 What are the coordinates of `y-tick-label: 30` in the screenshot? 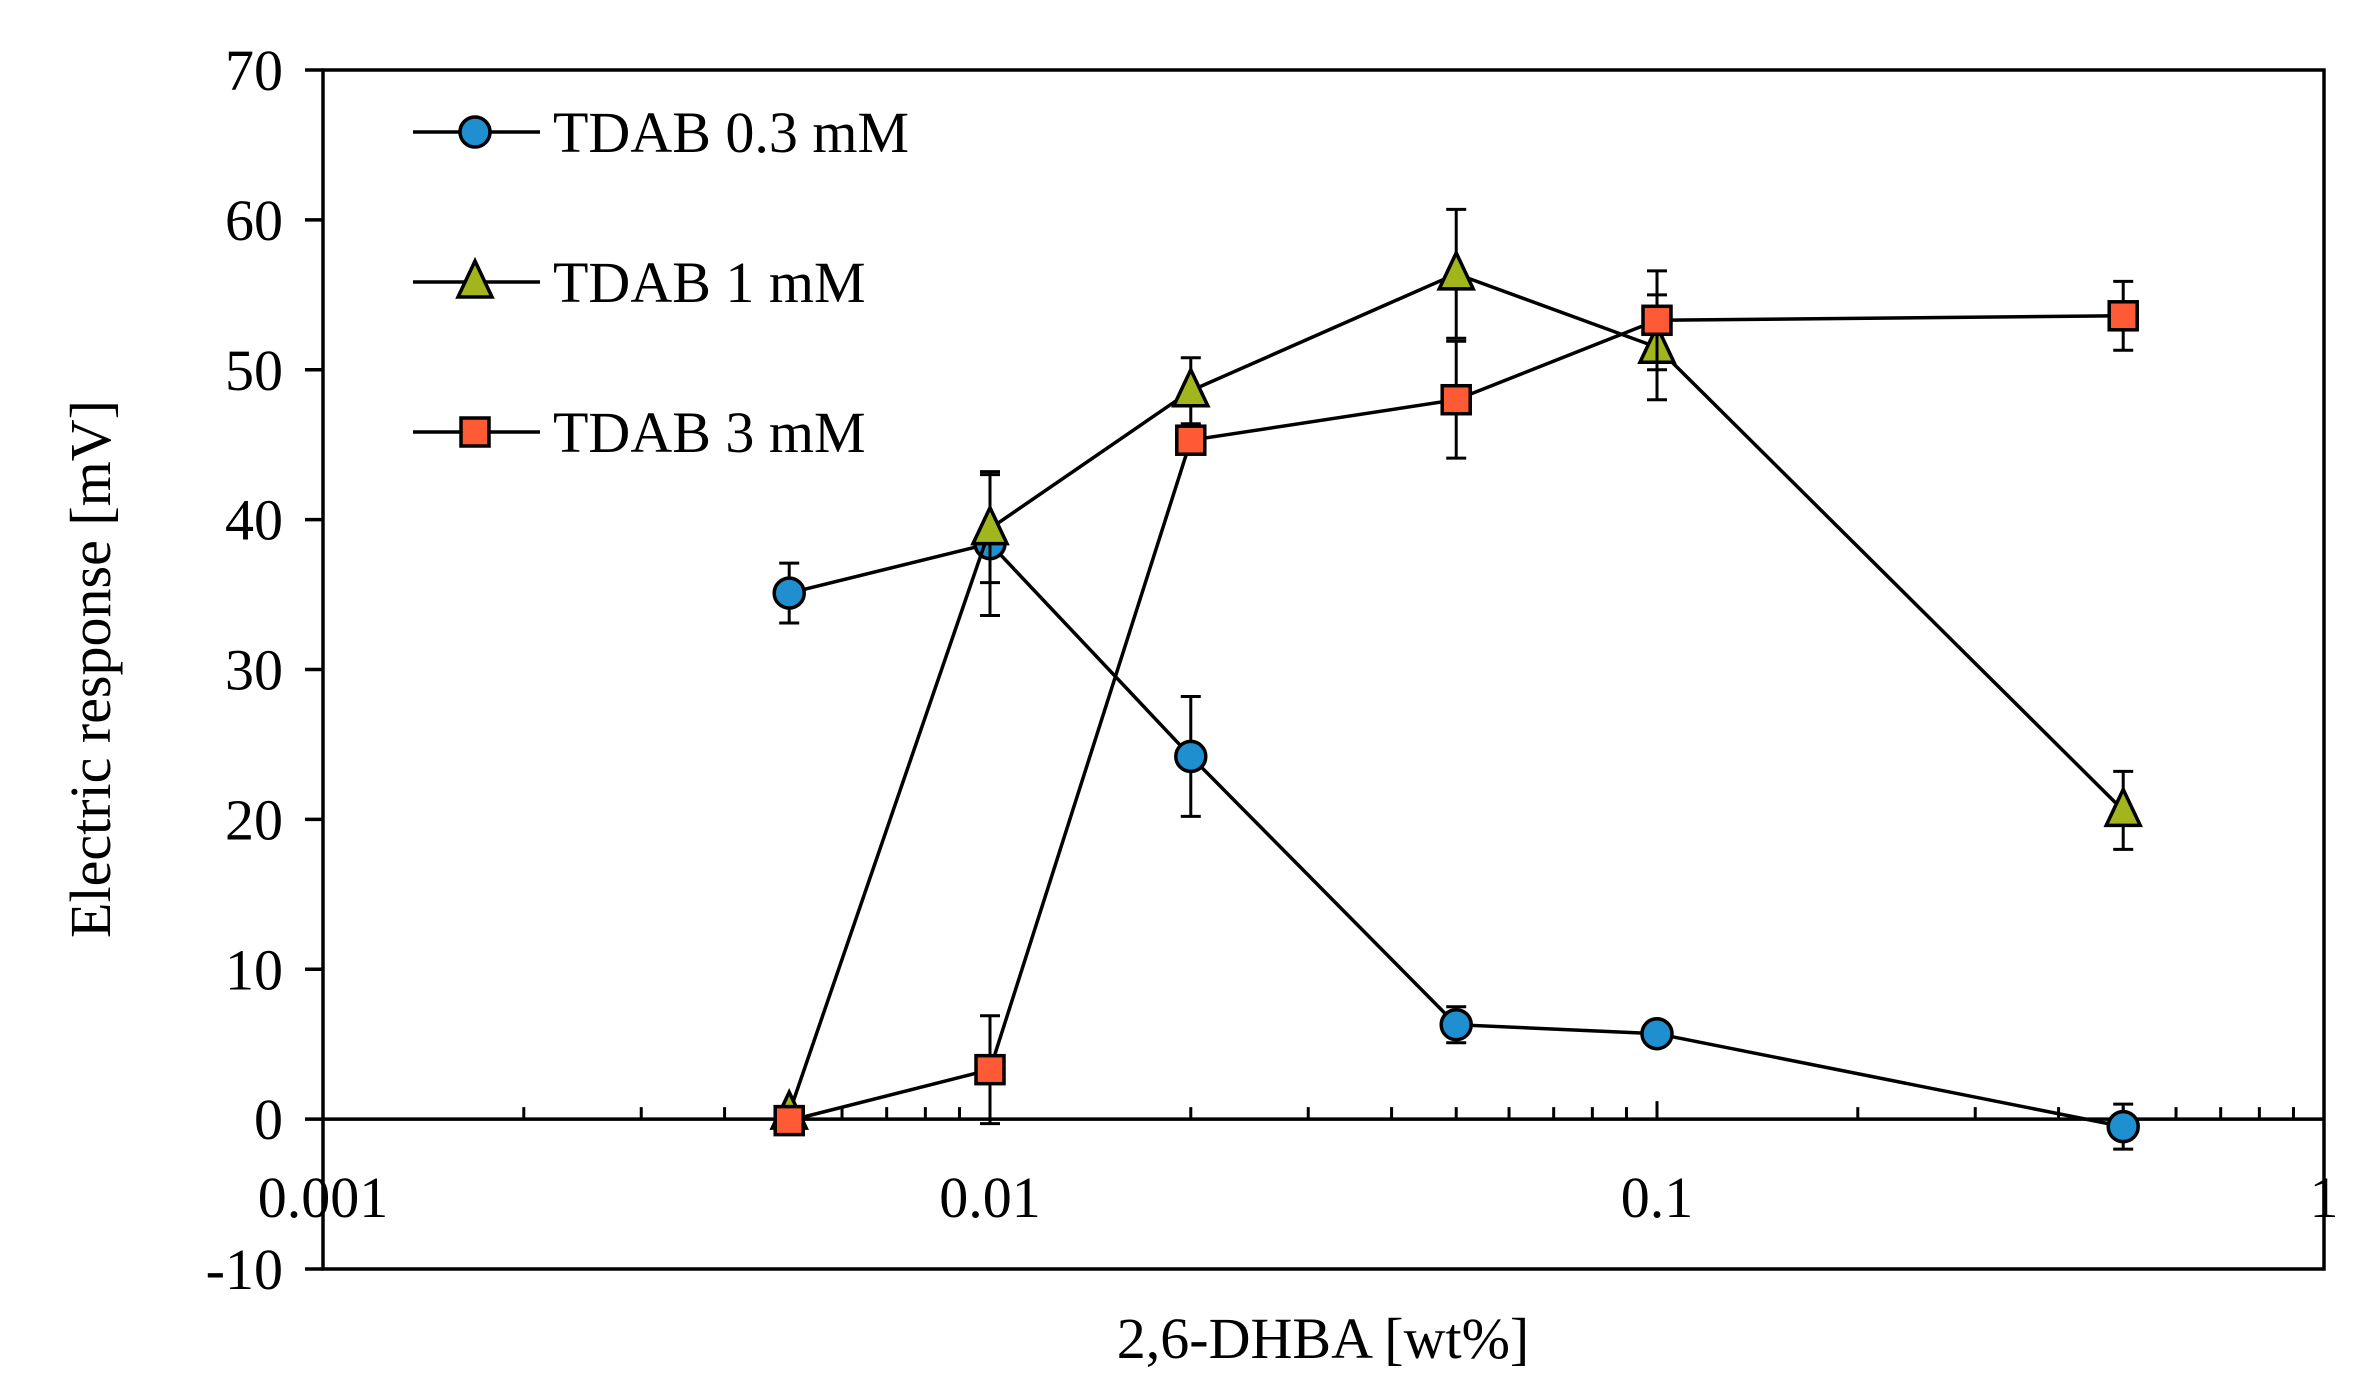 It's located at (254, 670).